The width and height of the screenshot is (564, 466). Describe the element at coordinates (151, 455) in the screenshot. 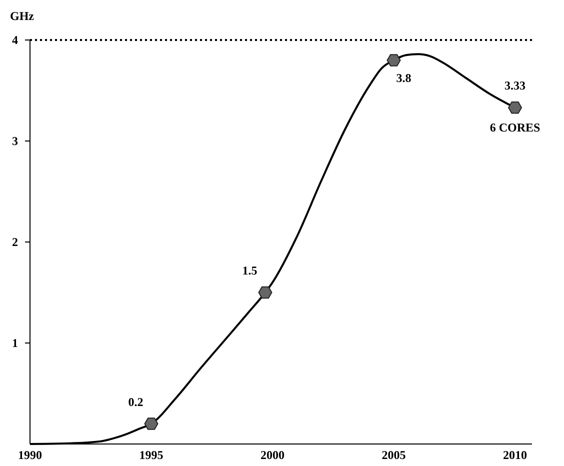

I see `x-tick-label: 1995` at that location.